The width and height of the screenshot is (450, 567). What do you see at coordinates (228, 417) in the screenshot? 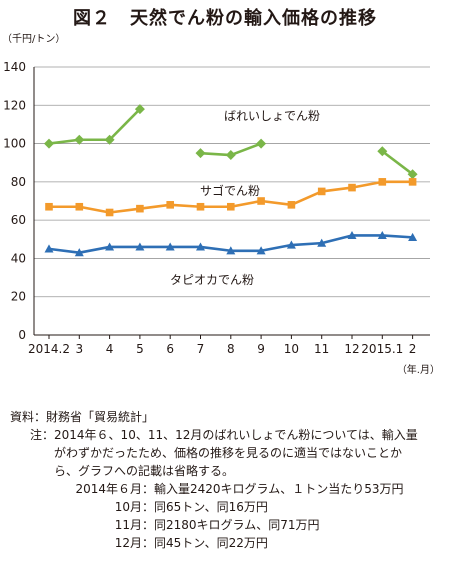
I see `source-row: 資料： 財務省「貿易統計」` at bounding box center [228, 417].